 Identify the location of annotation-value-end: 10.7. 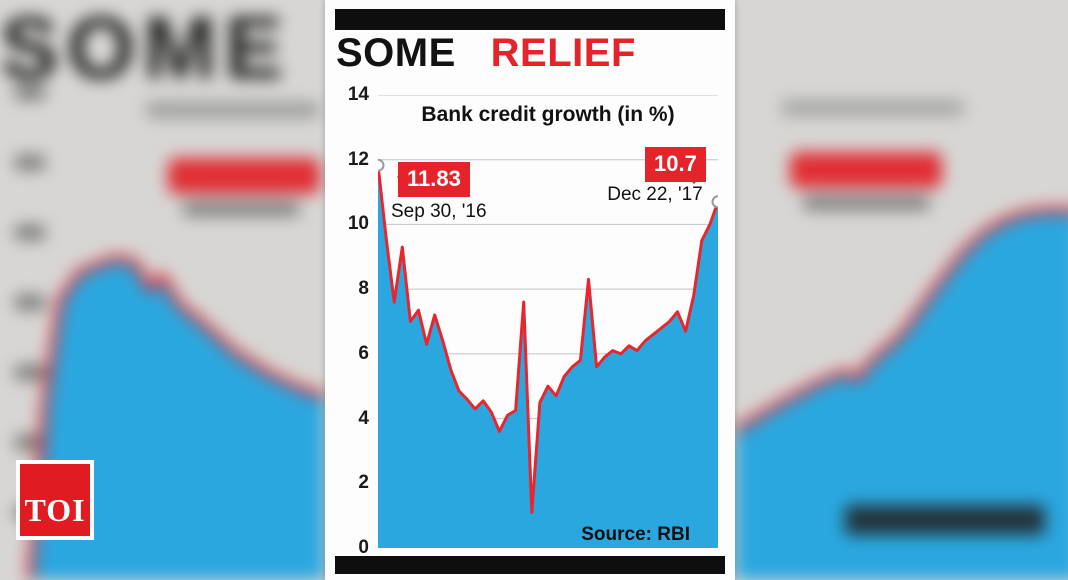
(675, 165).